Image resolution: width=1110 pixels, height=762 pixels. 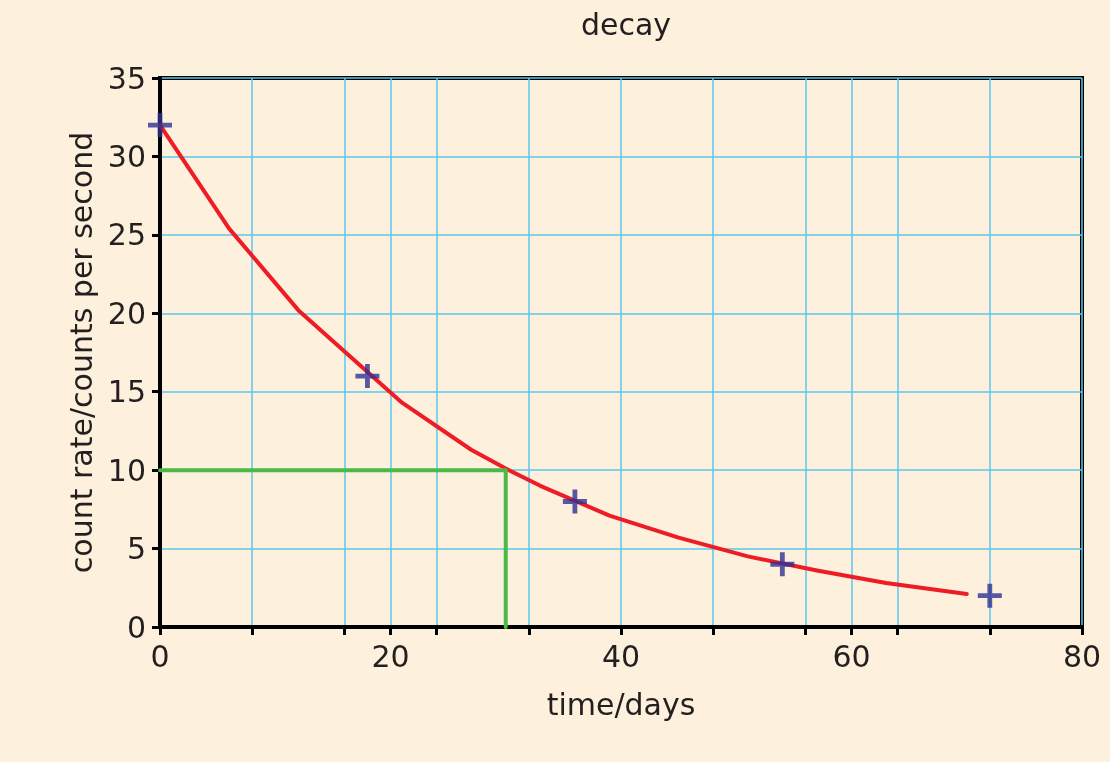 What do you see at coordinates (82, 352) in the screenshot?
I see `y-axis-title: count rate/counts per second` at bounding box center [82, 352].